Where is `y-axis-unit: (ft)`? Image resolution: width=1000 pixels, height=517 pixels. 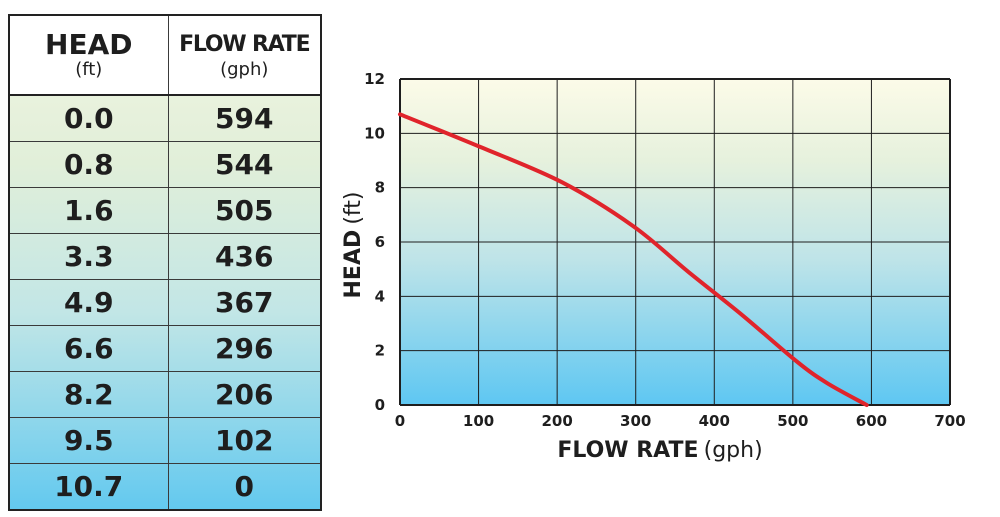 y-axis-unit: (ft) is located at coordinates (353, 208).